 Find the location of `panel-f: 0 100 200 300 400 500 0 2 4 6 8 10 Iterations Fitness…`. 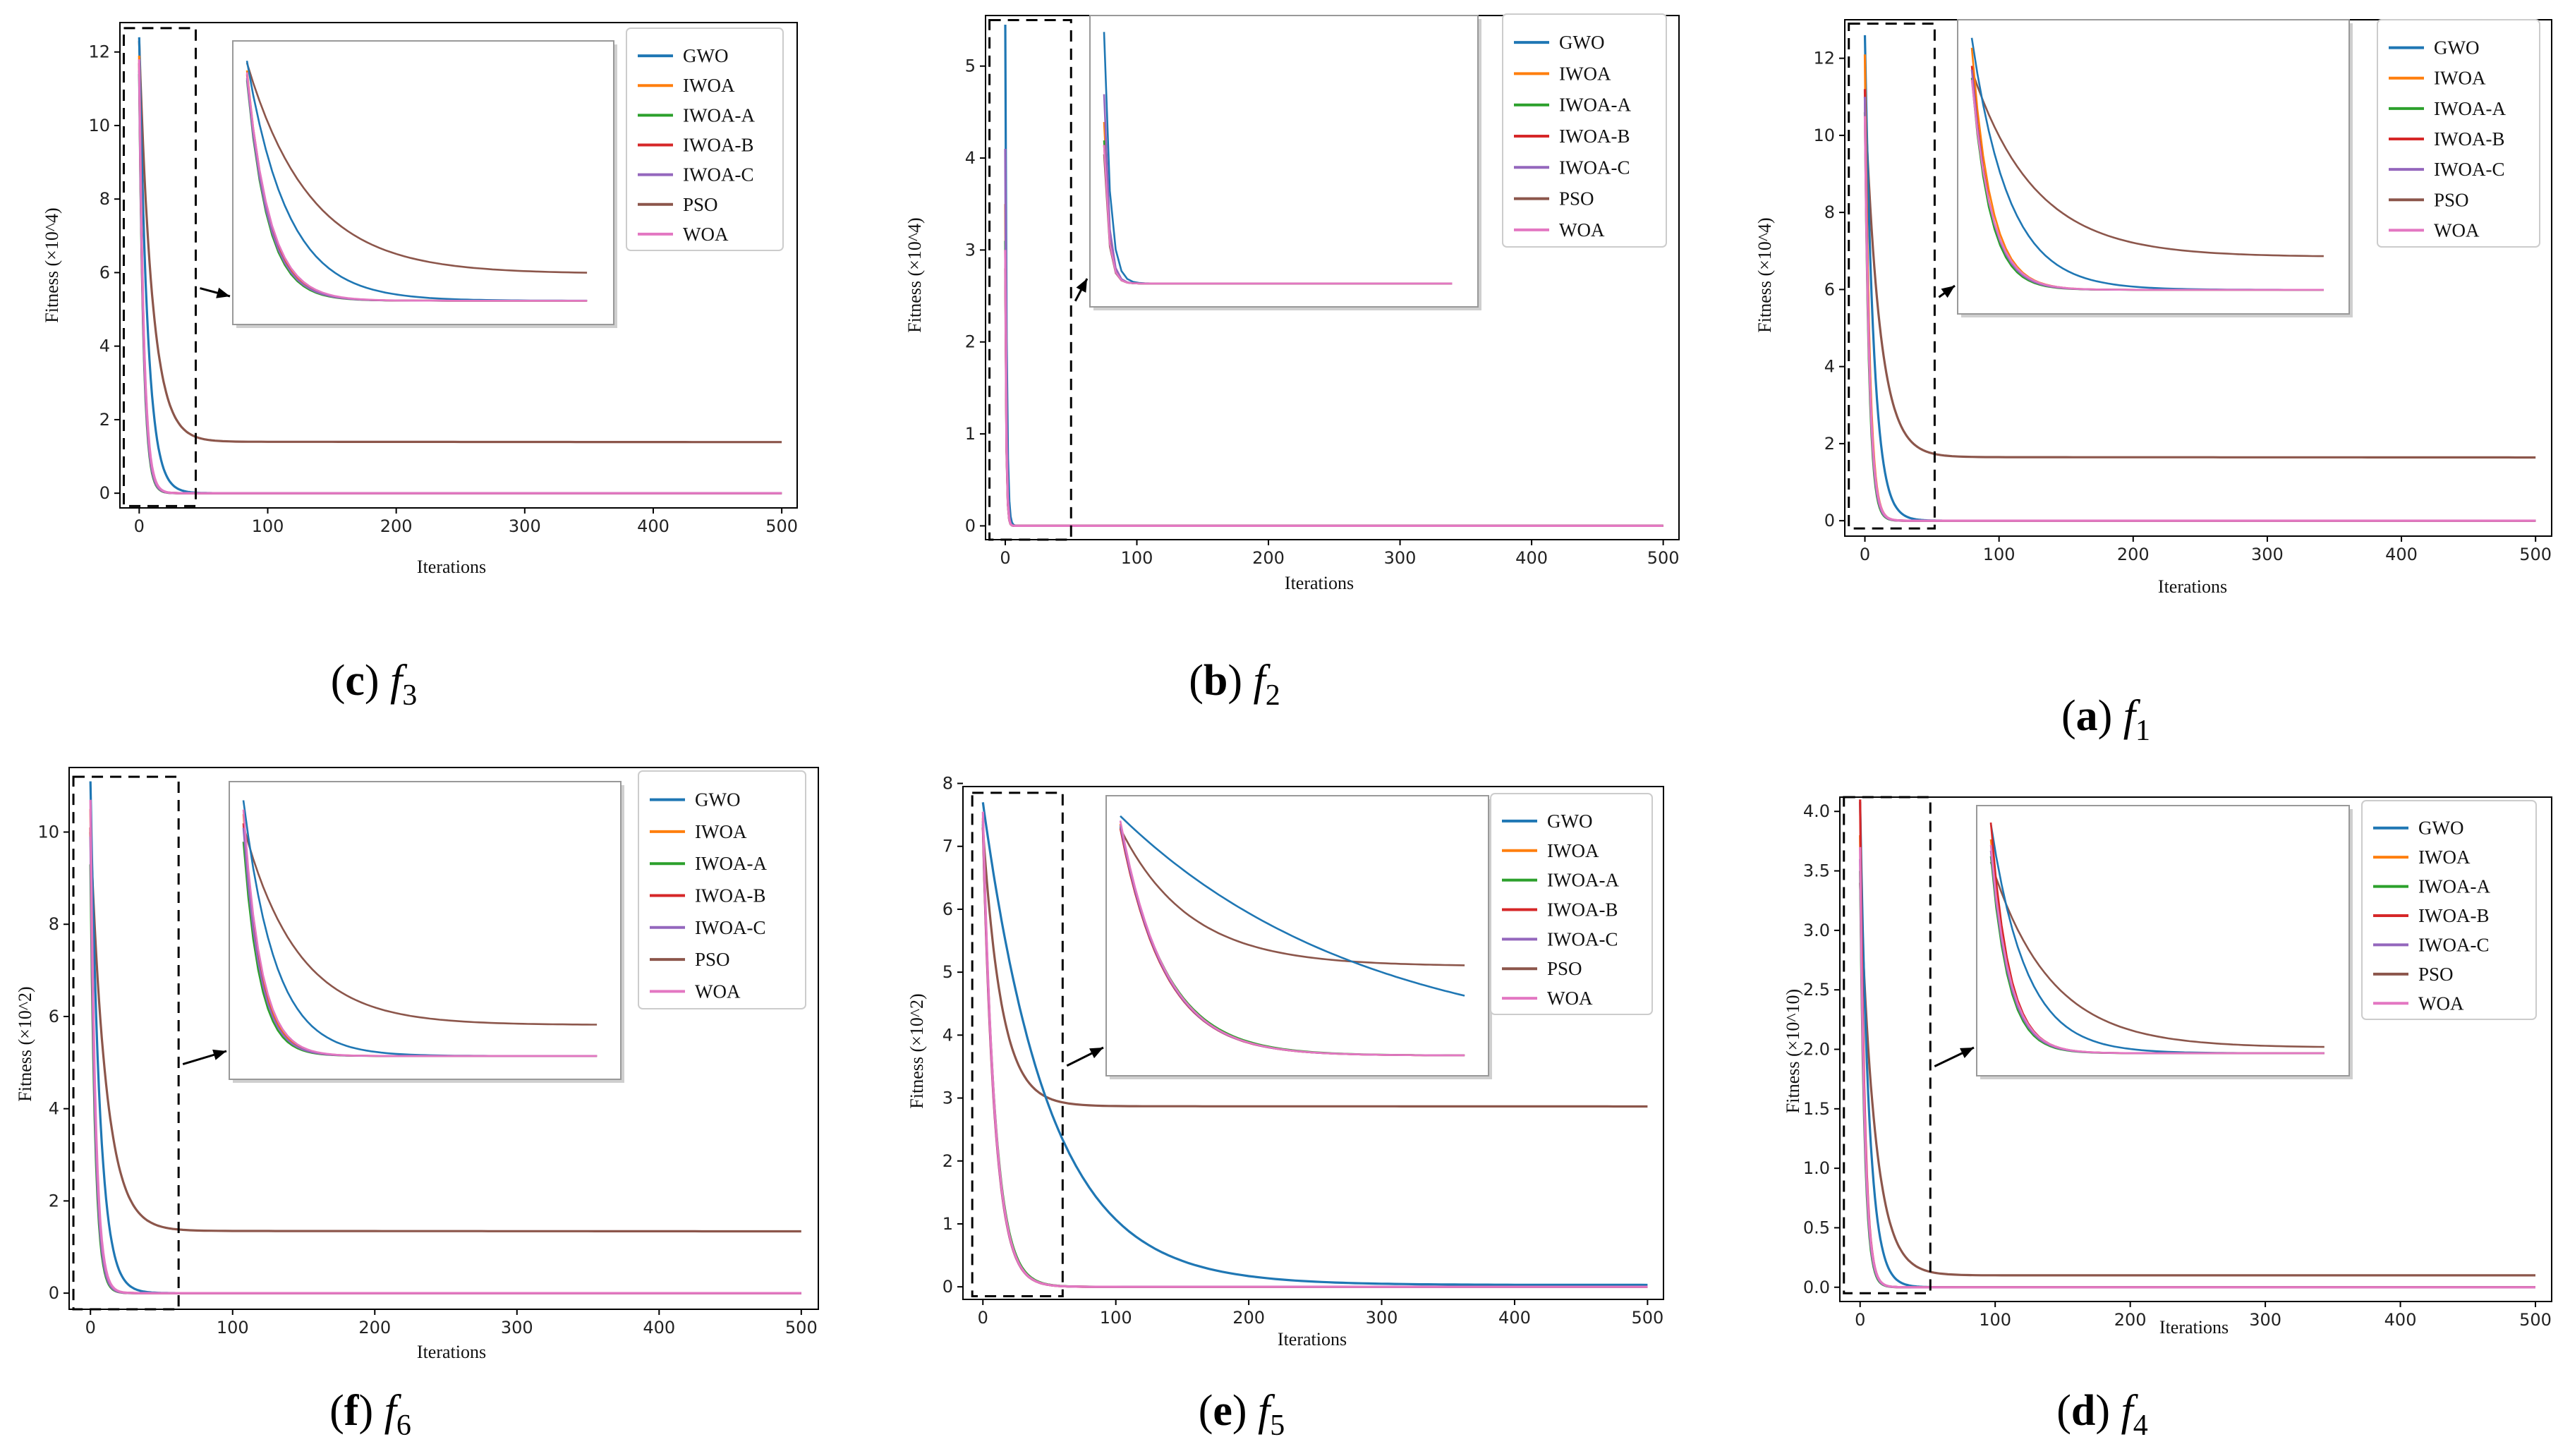

panel-f: 0 100 200 300 400 500 0 2 4 6 8 10 Iterations Fitness… is located at coordinates (417, 1104).